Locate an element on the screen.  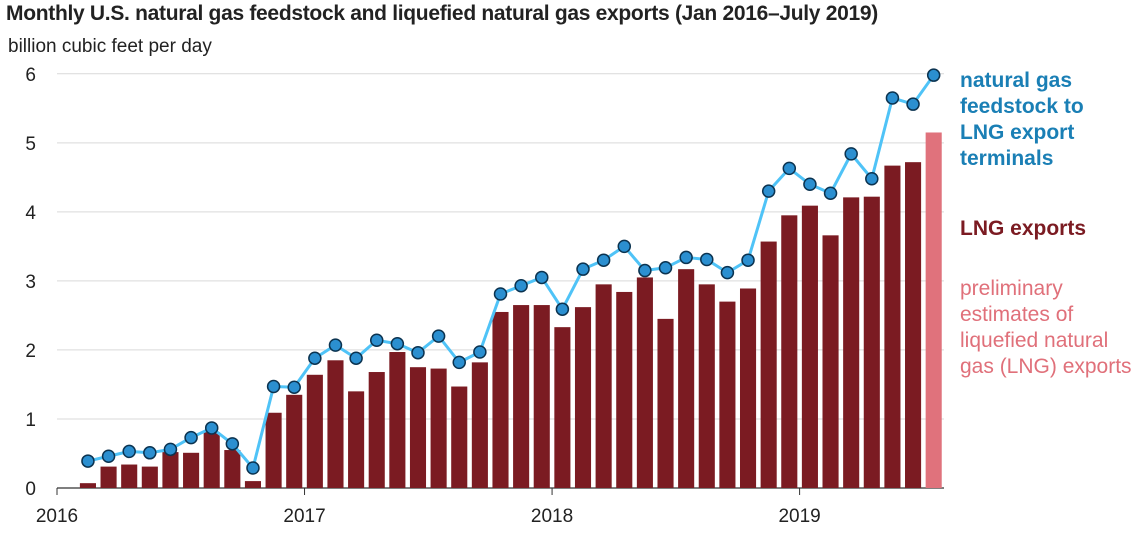
x-tick-label: 2019 is located at coordinates (799, 516).